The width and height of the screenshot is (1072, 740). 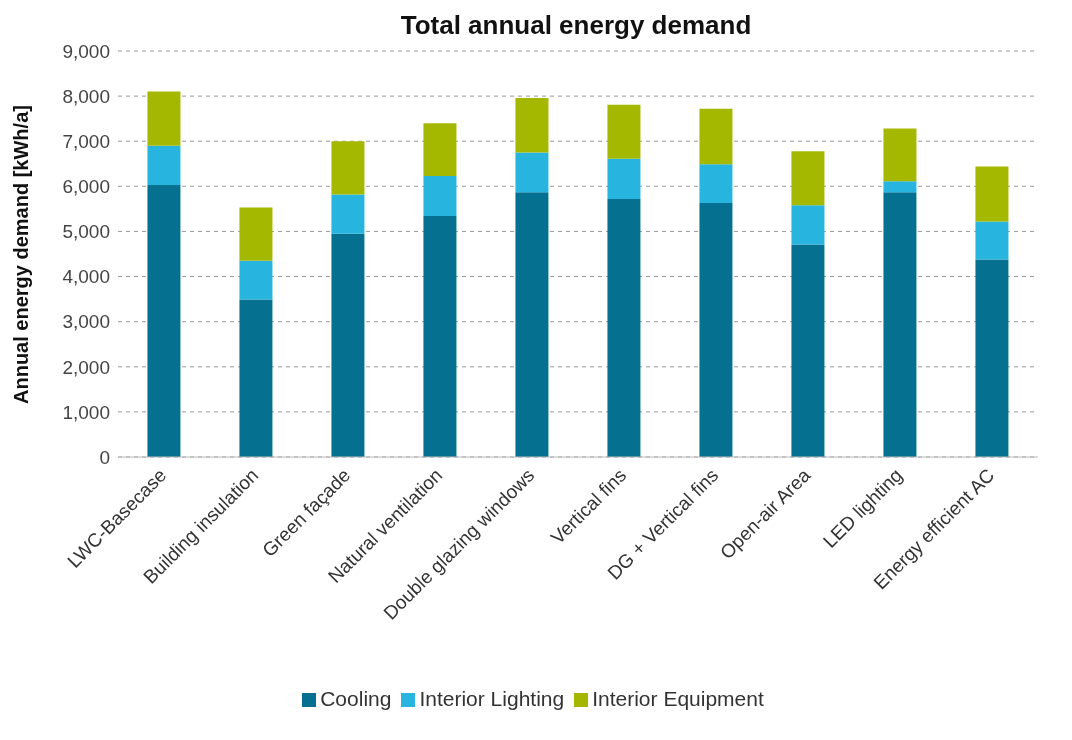 I want to click on legend-label: Cooling, so click(x=356, y=698).